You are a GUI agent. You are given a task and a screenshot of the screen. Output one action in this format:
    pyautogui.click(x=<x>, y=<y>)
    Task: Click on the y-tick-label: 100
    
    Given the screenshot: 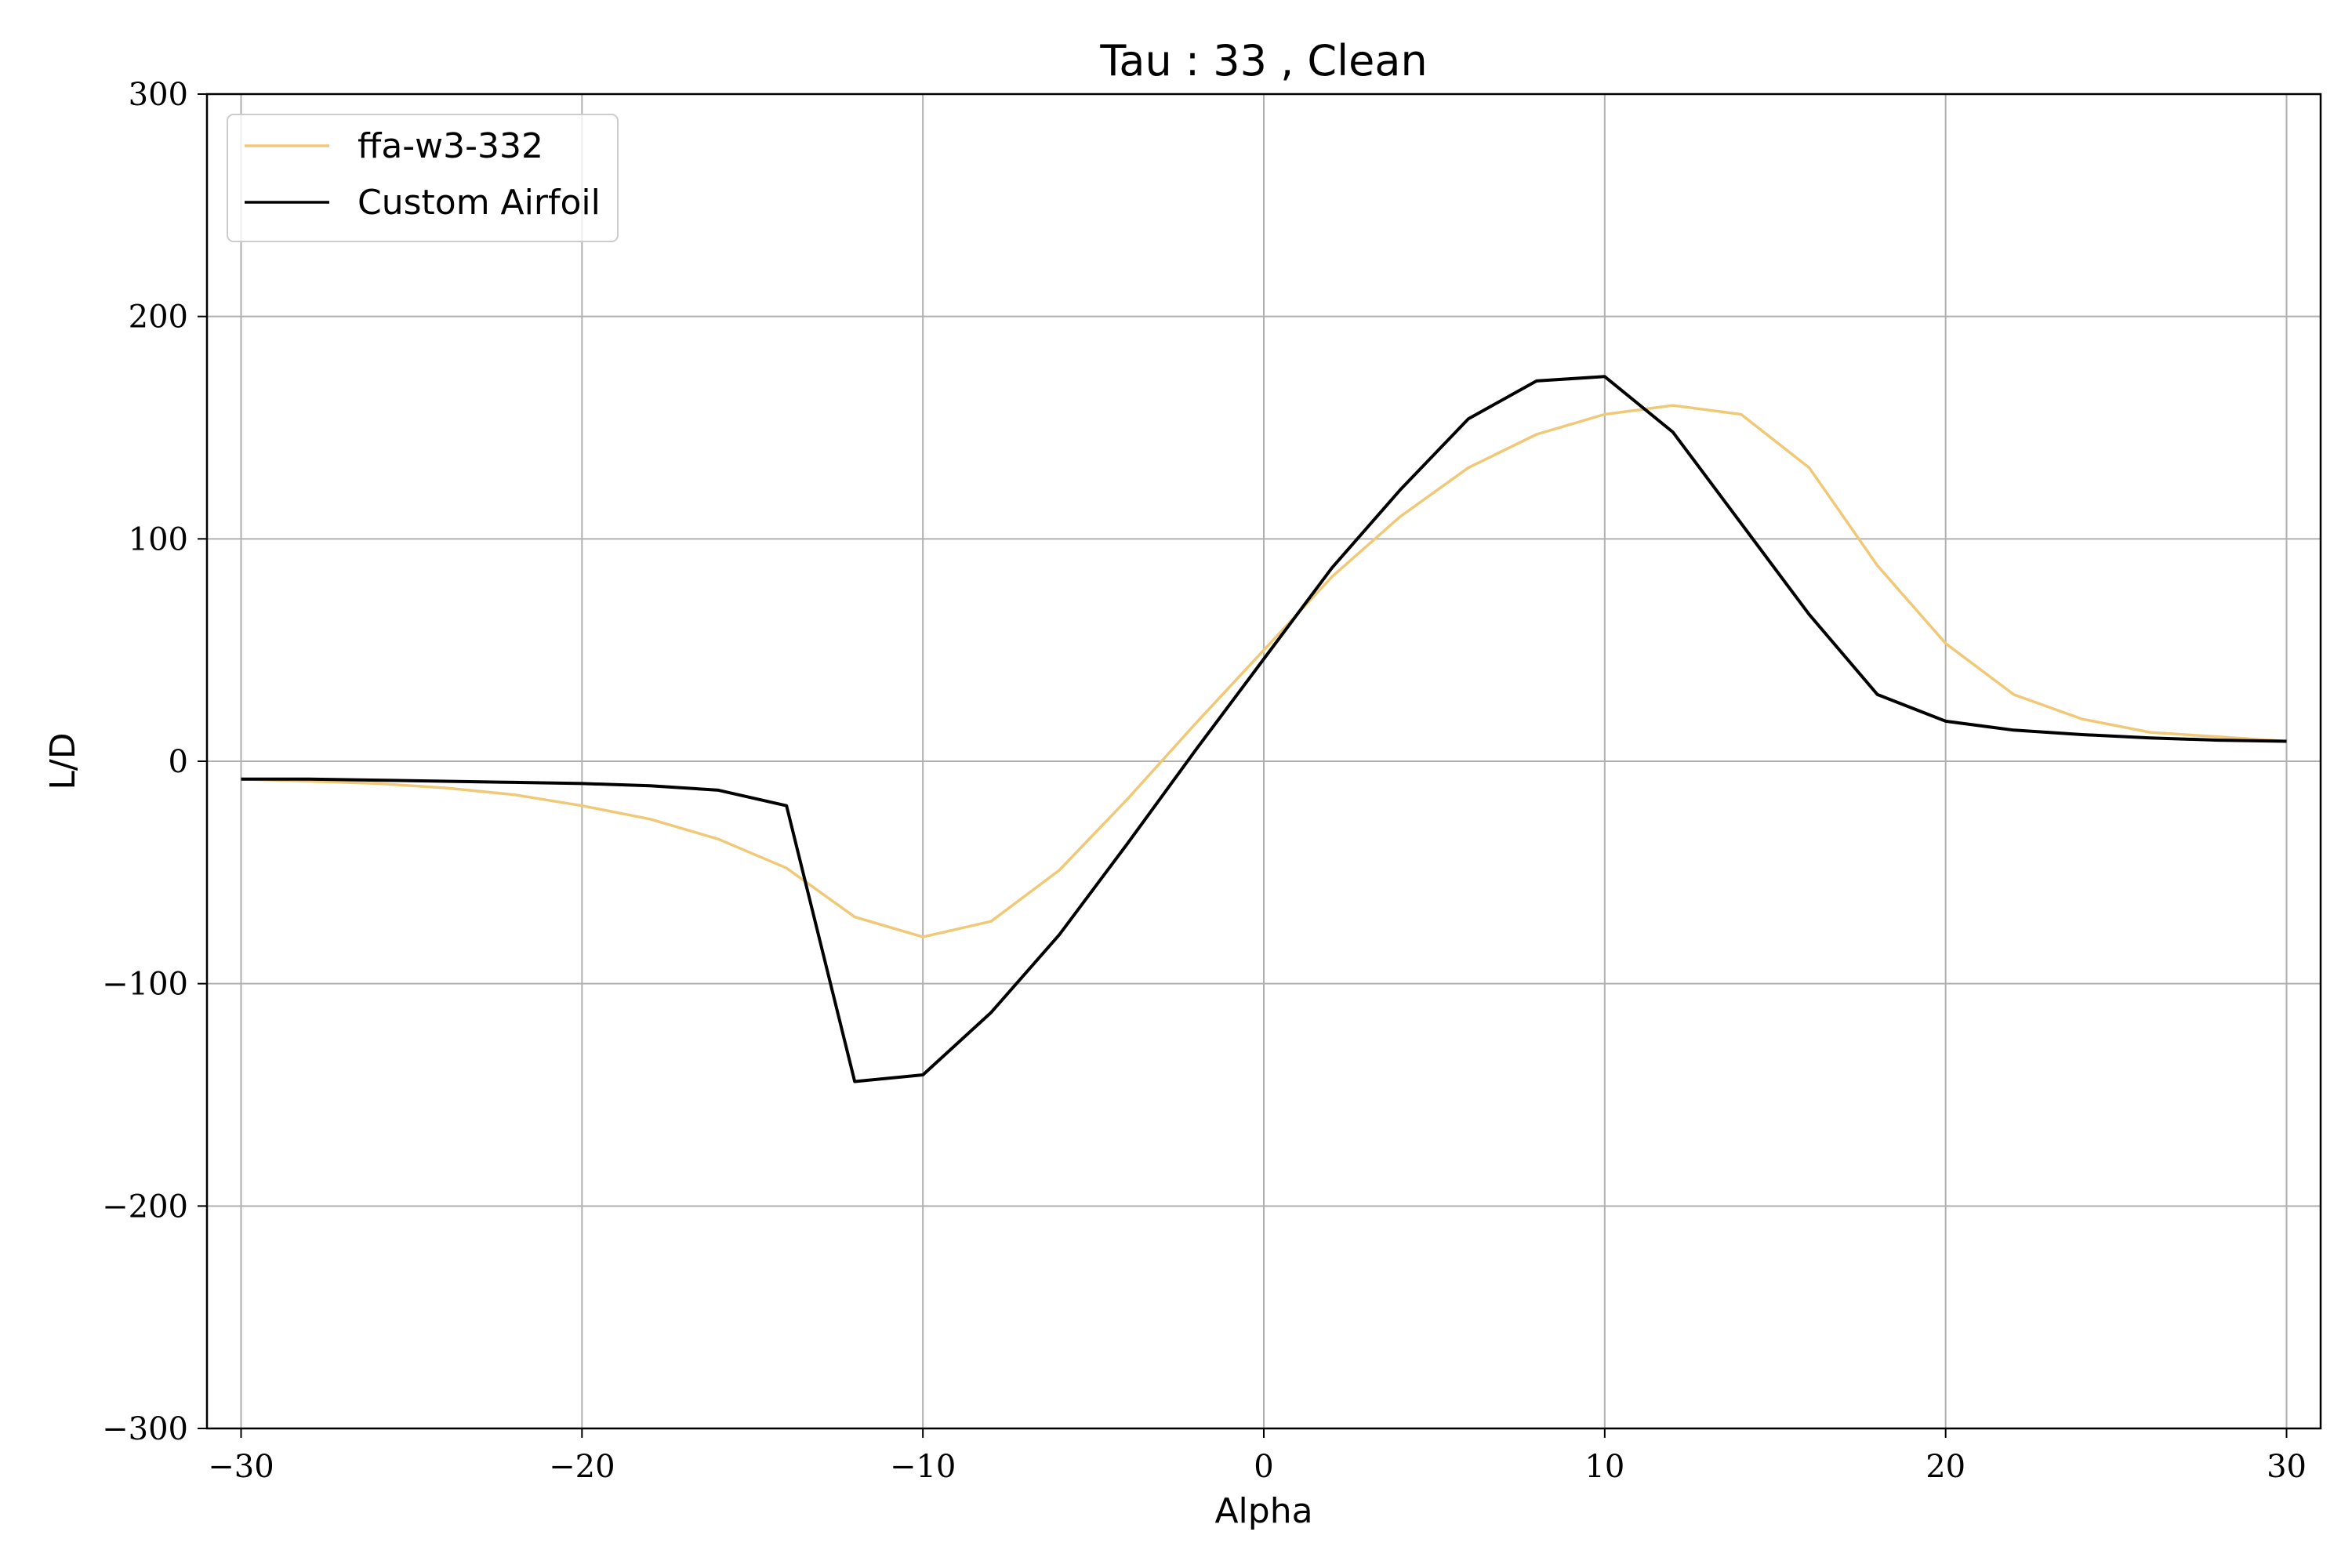 What is the action you would take?
    pyautogui.click(x=158, y=539)
    